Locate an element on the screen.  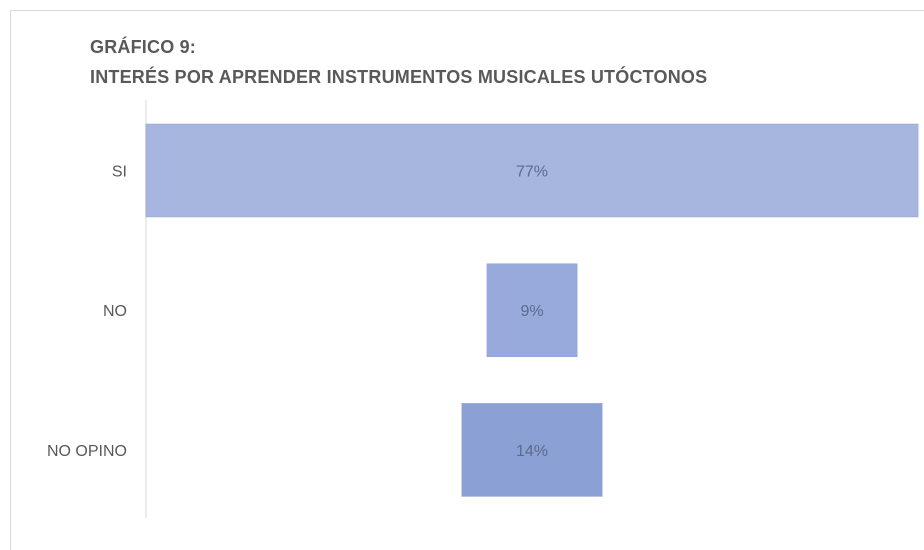
data-label-si: 77% is located at coordinates (532, 172).